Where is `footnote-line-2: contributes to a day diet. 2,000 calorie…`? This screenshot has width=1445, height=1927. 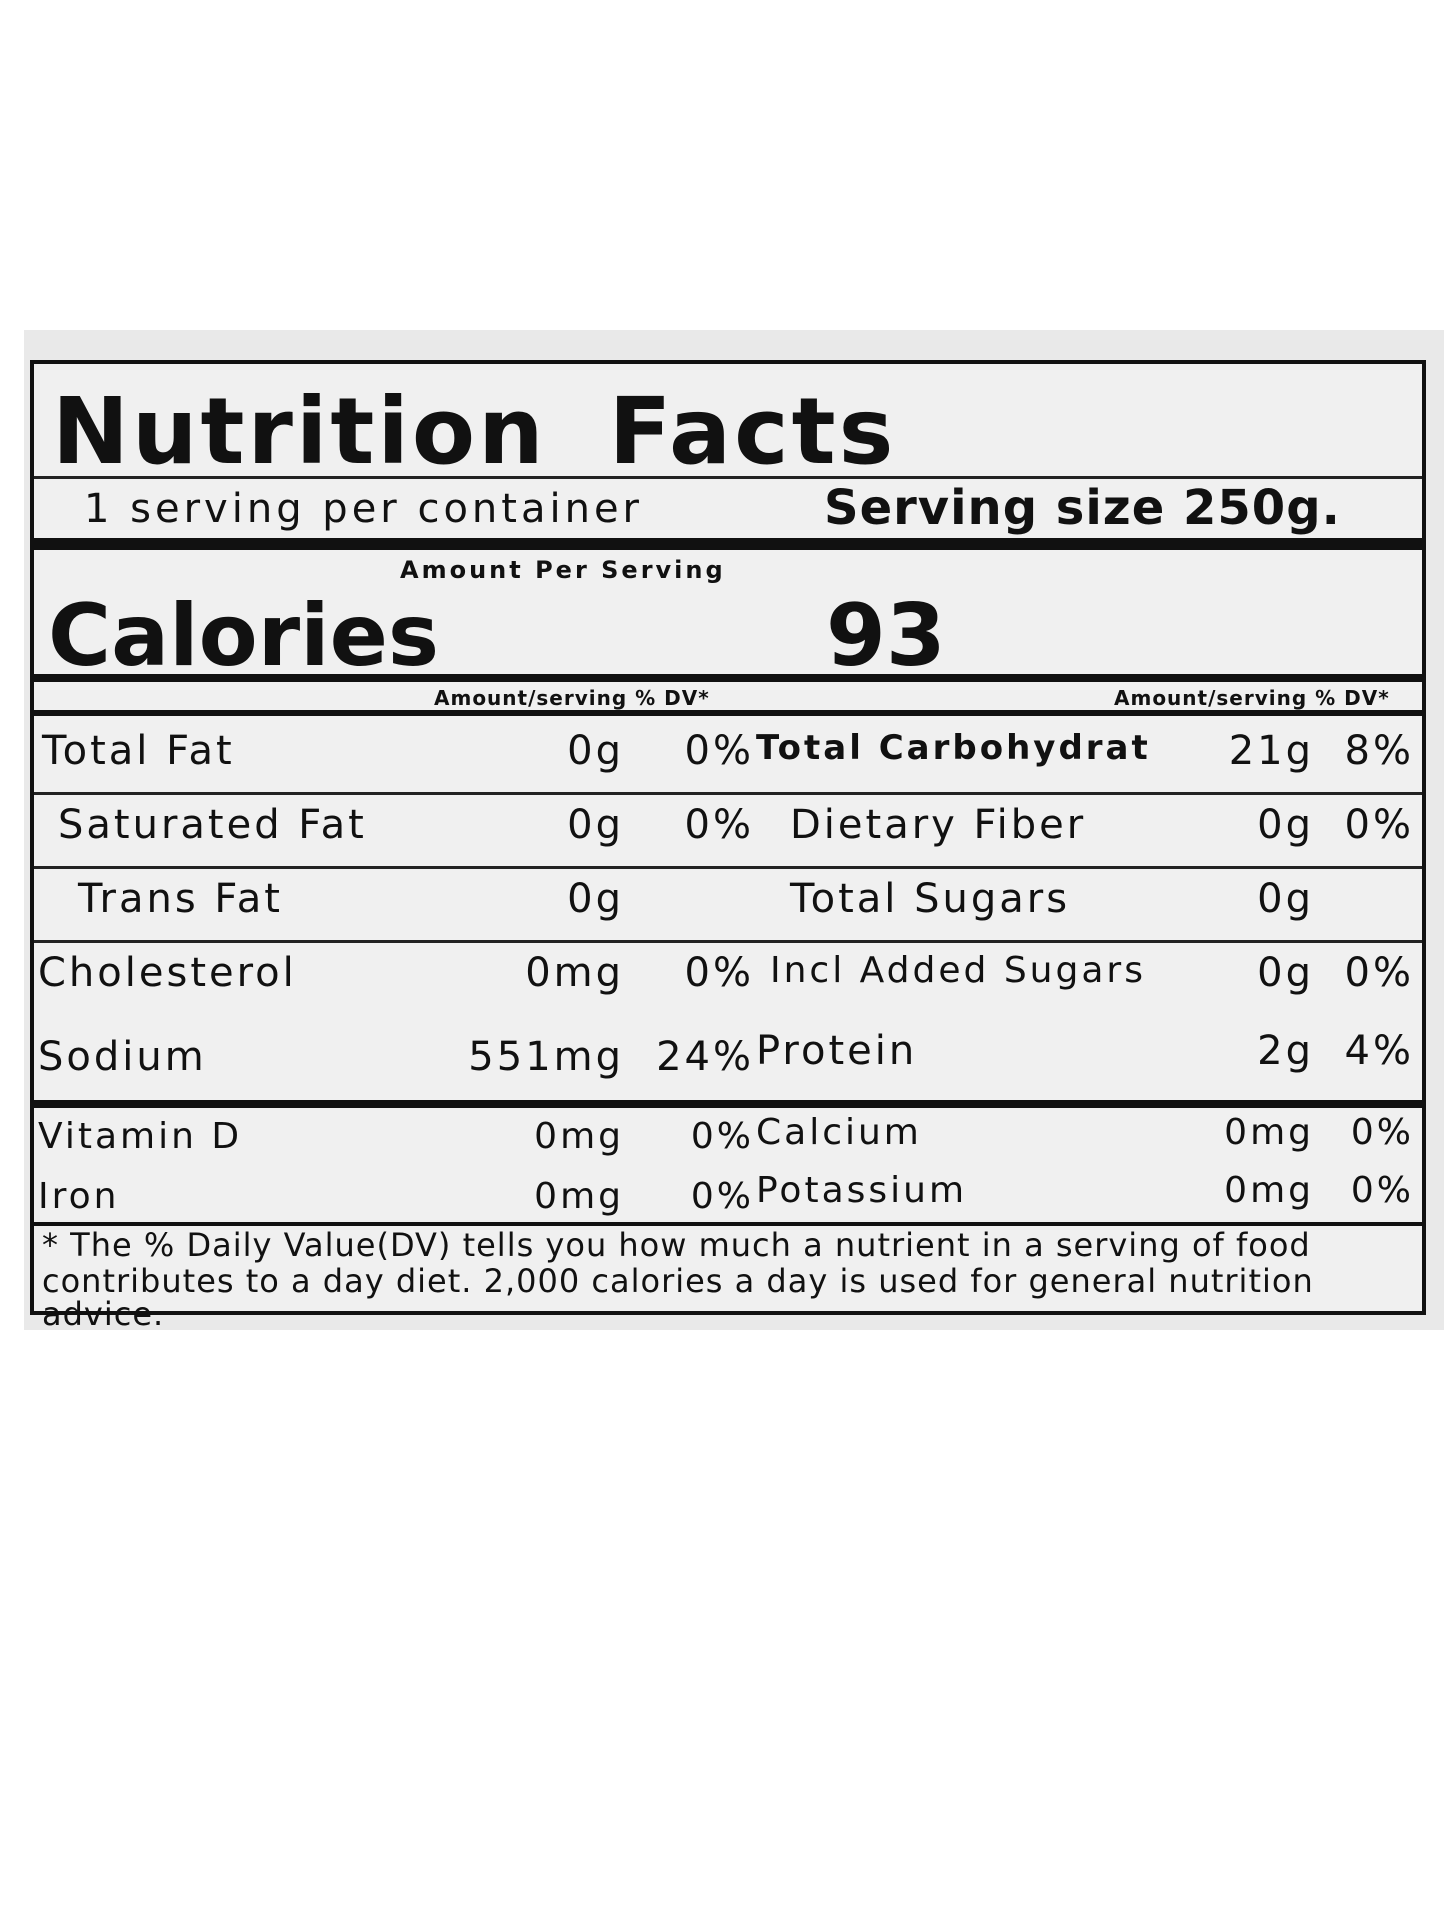 footnote-line-2: contributes to a day diet. 2,000 calorie… is located at coordinates (678, 1281).